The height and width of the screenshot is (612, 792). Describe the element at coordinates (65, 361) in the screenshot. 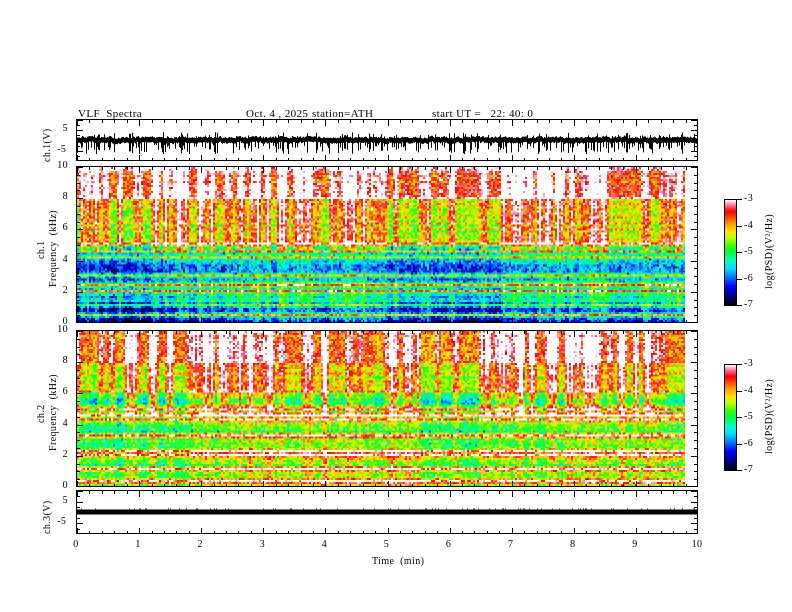

I see `y-tick-label: 8` at that location.